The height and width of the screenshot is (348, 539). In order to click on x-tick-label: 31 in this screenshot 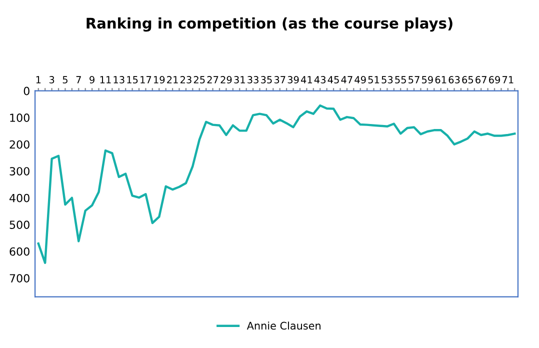, I will do `click(239, 80)`.